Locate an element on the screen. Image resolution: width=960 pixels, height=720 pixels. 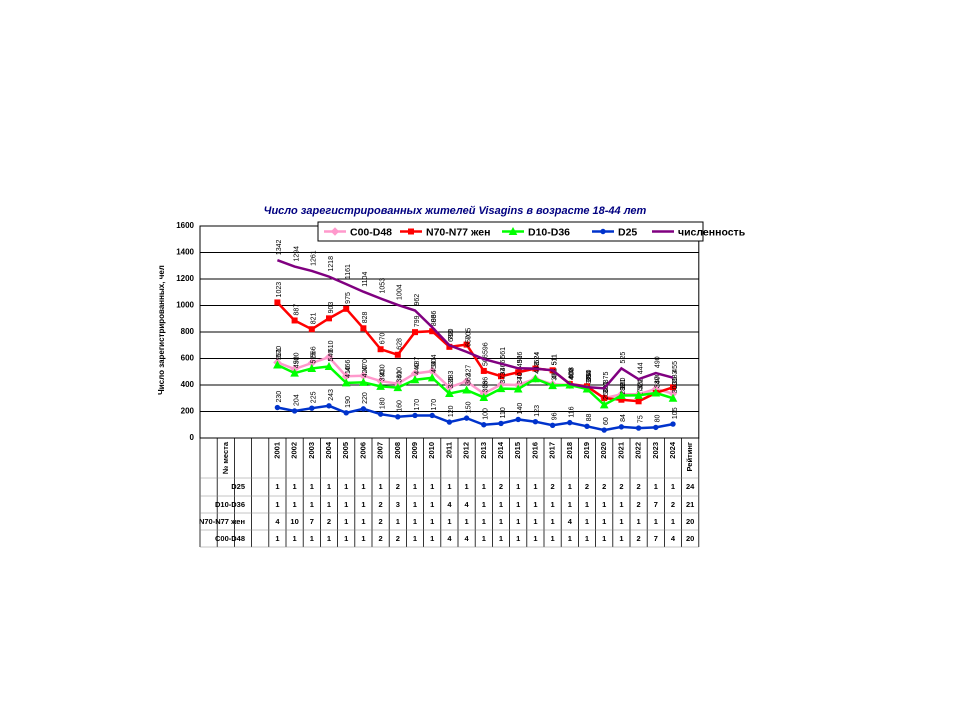
data-label: 322 is located at coordinates (640, 385).